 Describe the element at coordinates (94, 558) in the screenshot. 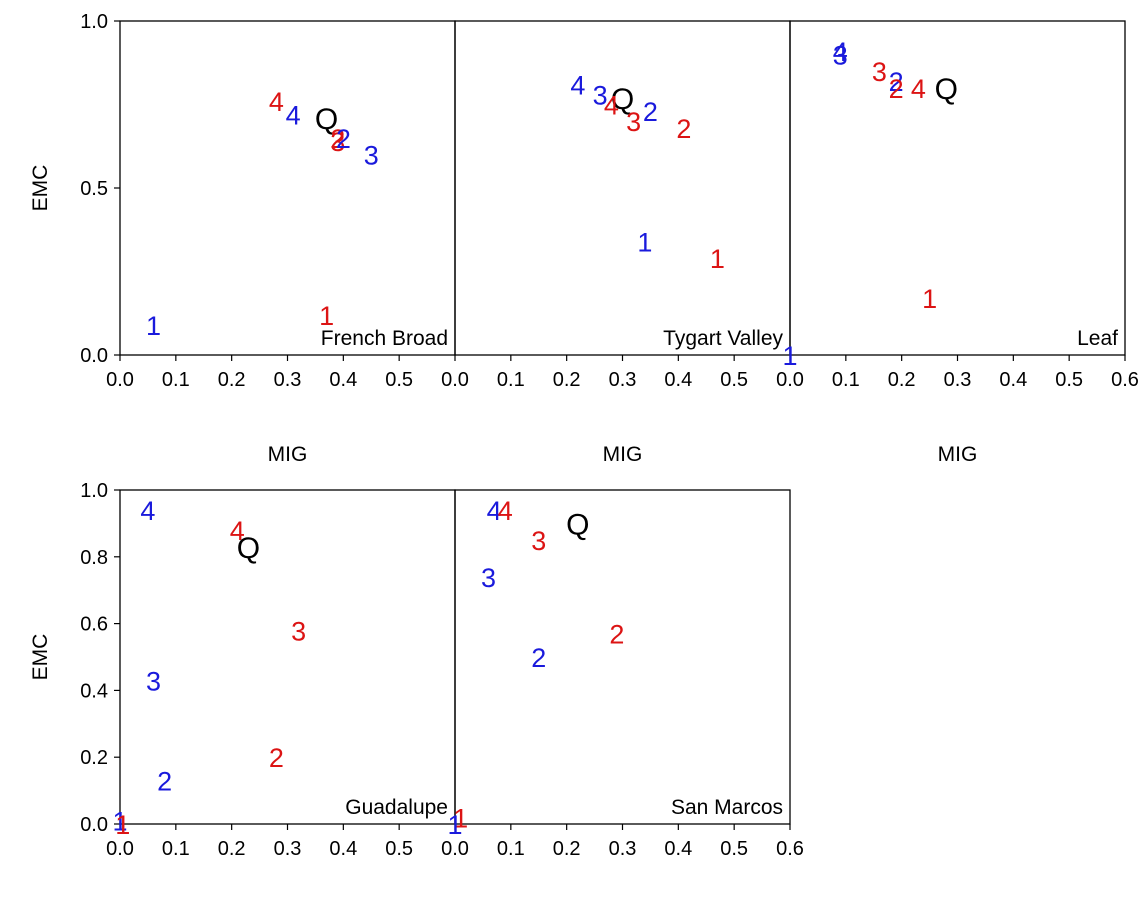

I see `y-tick-label: 0.8` at that location.